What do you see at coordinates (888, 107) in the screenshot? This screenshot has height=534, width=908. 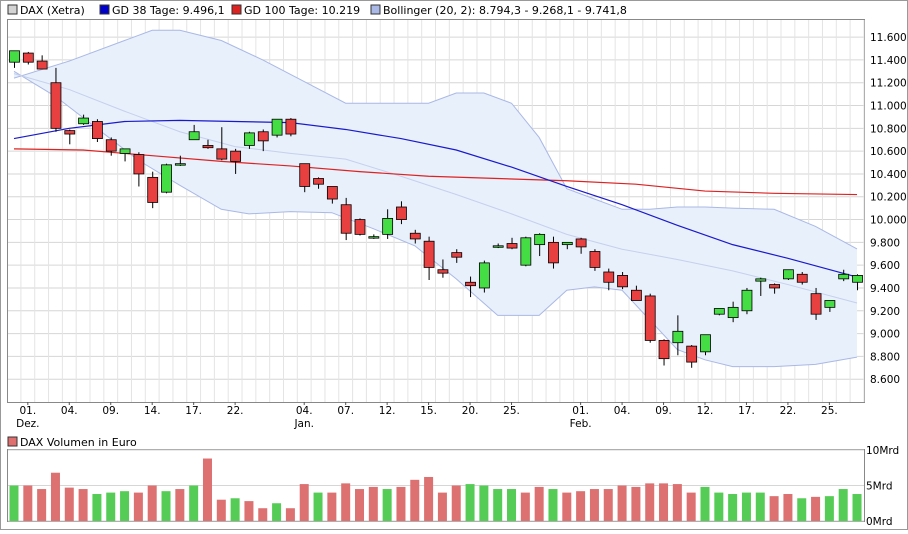 I see `price-tick-label: 11.000` at bounding box center [888, 107].